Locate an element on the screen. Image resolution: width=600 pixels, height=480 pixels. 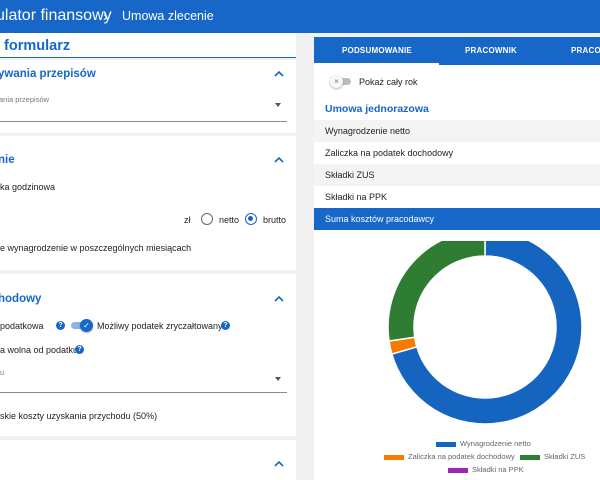
tab-employee: PRACOWNIK is located at coordinates (491, 50).